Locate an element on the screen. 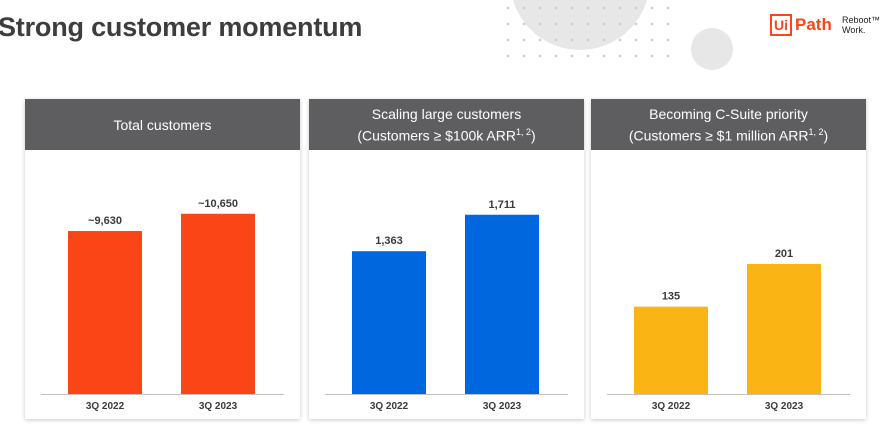 Image resolution: width=886 pixels, height=441 pixels. data-label: 1,711 is located at coordinates (502, 205).